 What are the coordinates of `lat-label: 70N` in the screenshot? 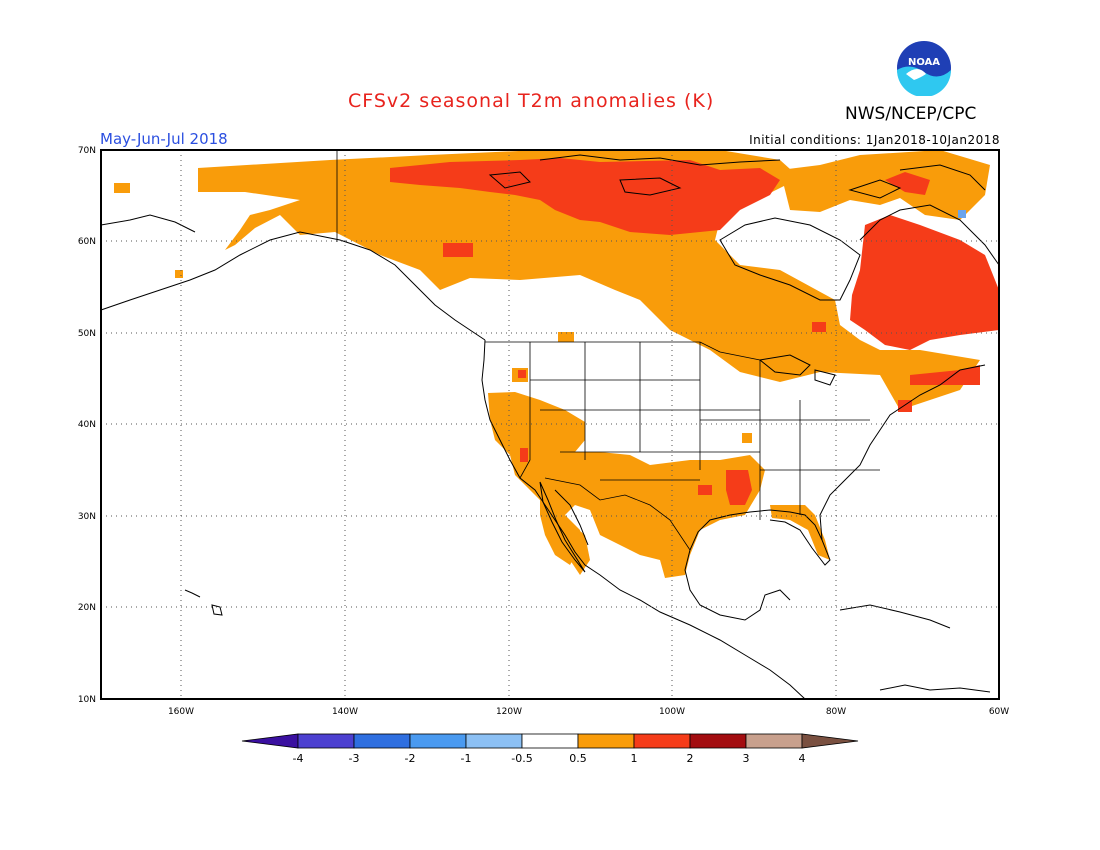 It's located at (87, 151).